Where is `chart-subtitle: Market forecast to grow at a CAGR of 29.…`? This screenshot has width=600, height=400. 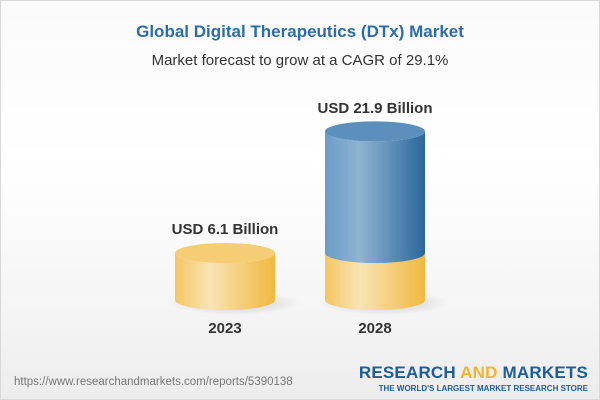
chart-subtitle: Market forecast to grow at a CAGR of 29.… is located at coordinates (300, 60).